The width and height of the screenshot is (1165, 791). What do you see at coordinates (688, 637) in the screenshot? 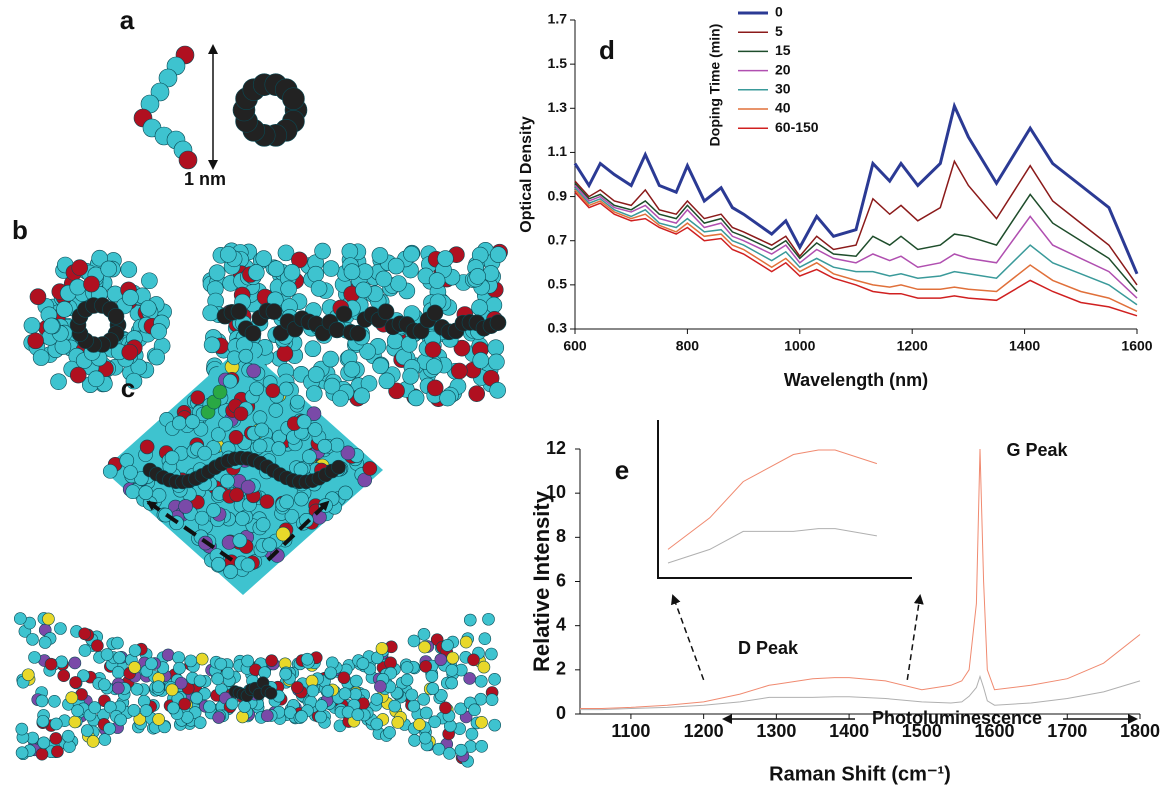
I see `inset-arrow` at bounding box center [688, 637].